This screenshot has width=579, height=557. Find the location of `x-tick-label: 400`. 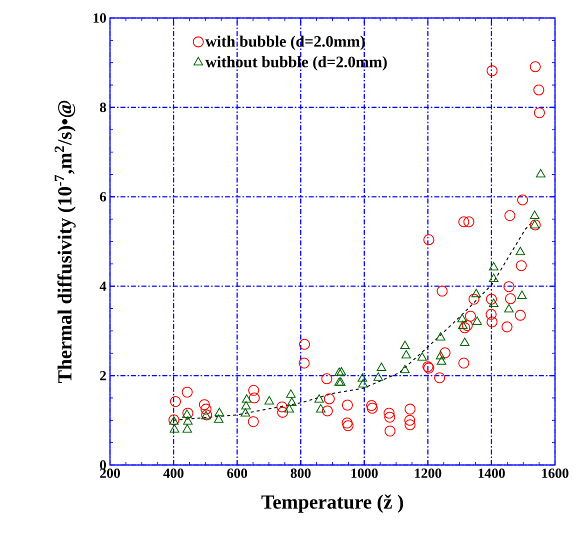

x-tick-label: 400 is located at coordinates (173, 473).